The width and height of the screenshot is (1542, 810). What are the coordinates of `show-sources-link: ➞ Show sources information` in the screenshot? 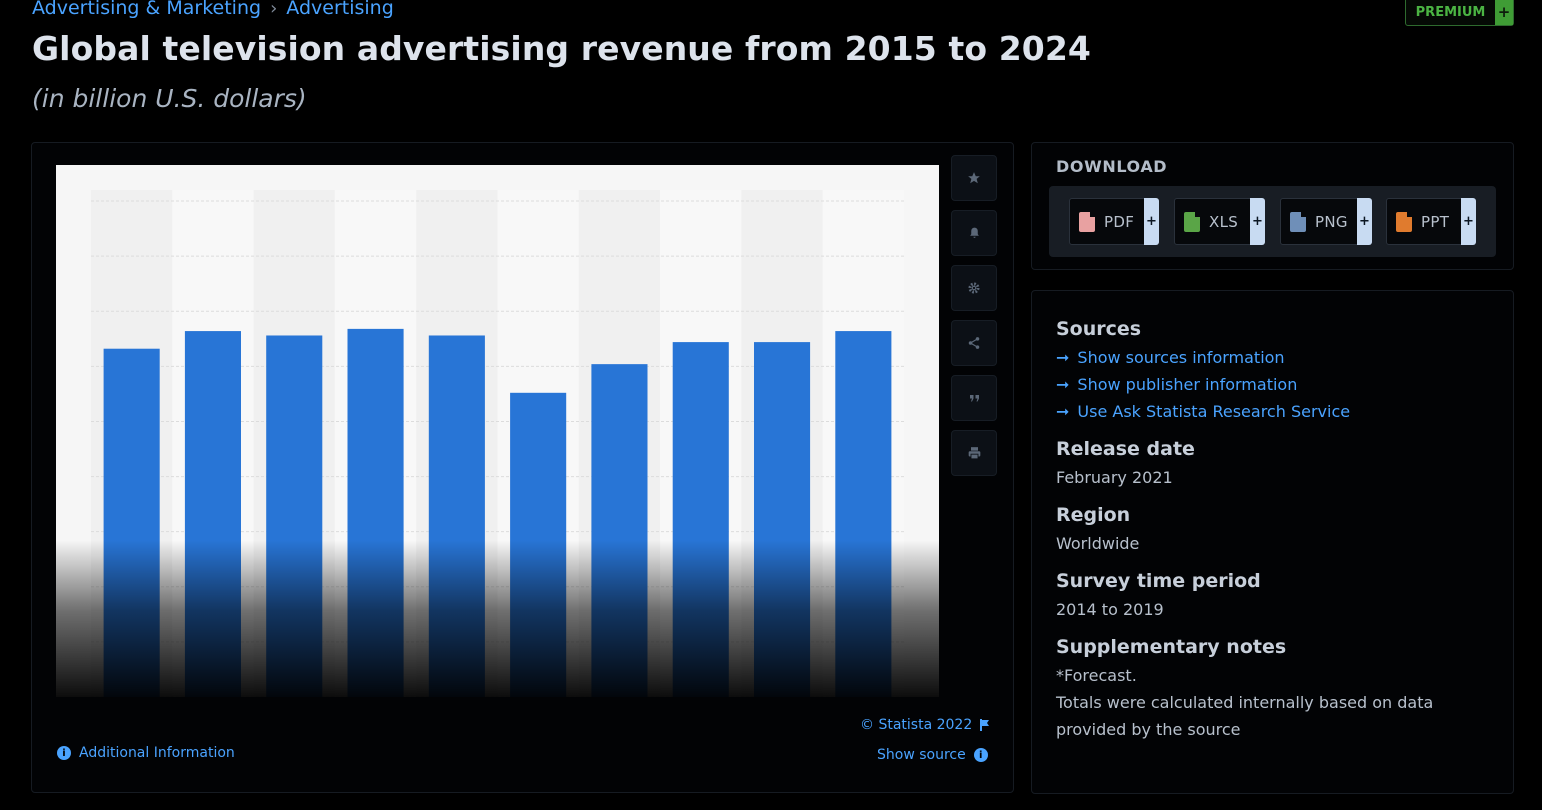 It's located at (1271, 357).